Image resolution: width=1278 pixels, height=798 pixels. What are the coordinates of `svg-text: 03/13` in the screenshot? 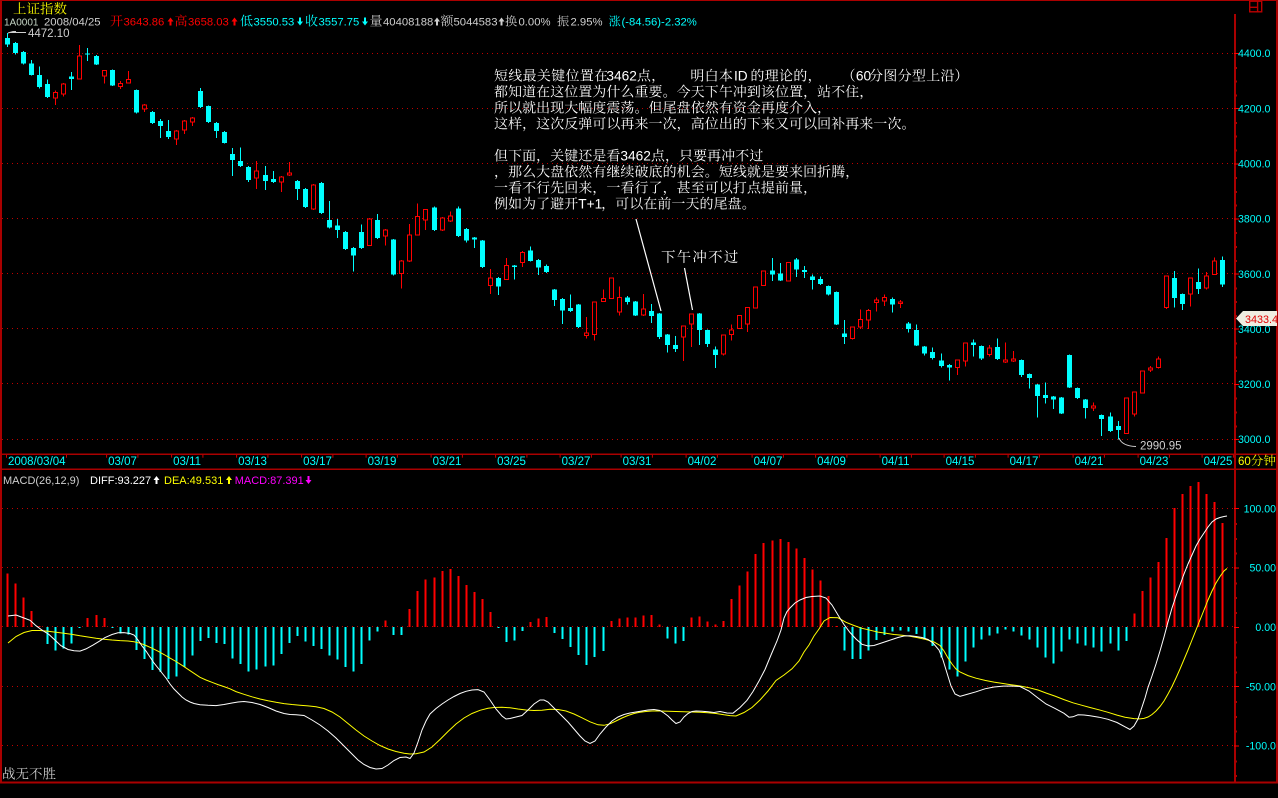 It's located at (252, 462).